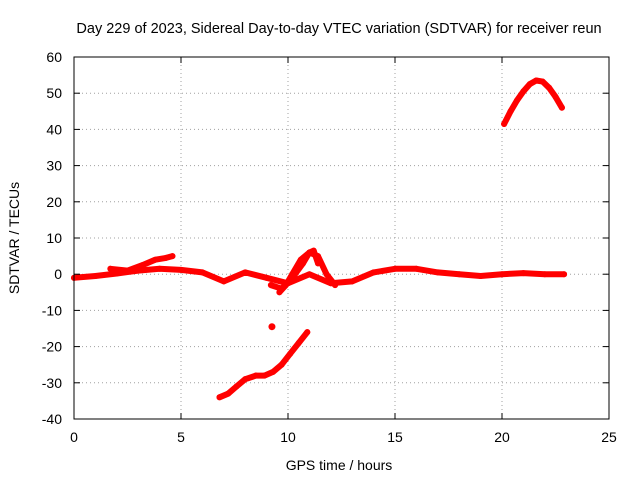 This screenshot has height=480, width=640. What do you see at coordinates (52, 347) in the screenshot?
I see `y-tick-label: -20` at bounding box center [52, 347].